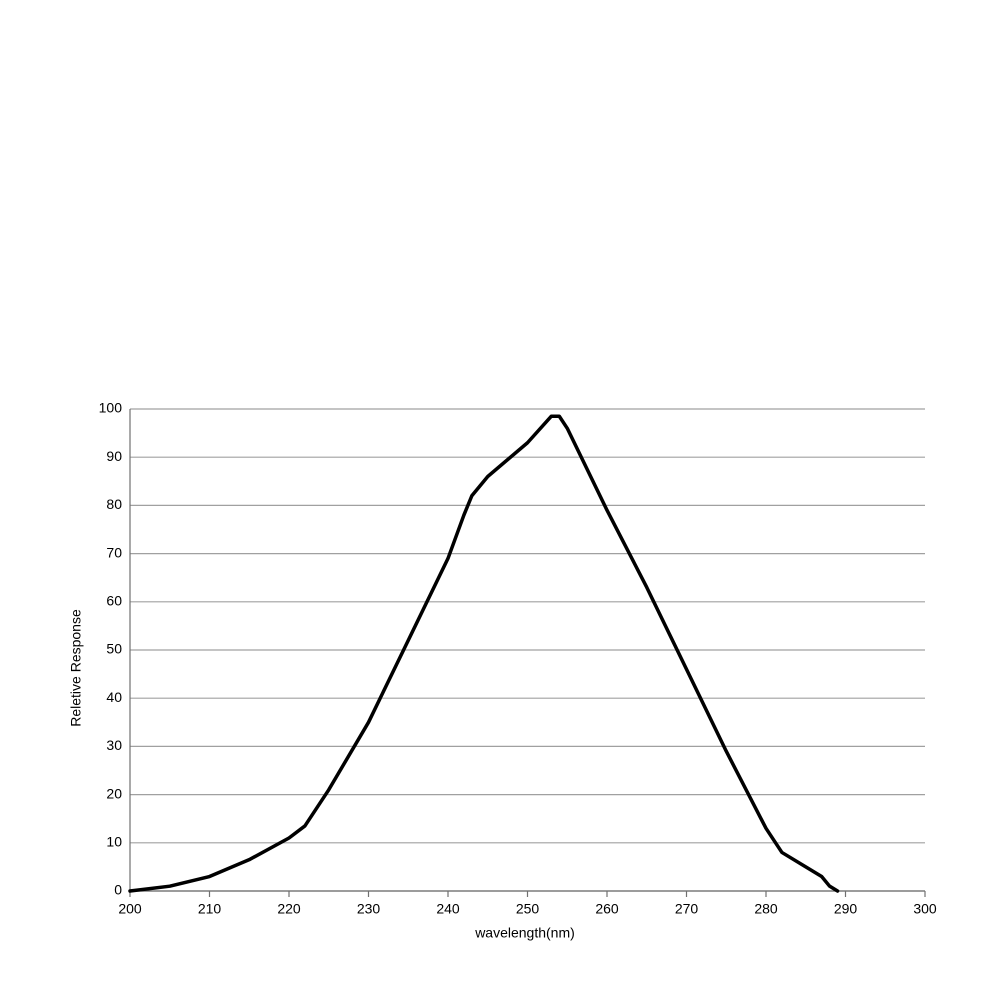 The width and height of the screenshot is (1001, 1001). I want to click on y-tick-label: 90, so click(114, 456).